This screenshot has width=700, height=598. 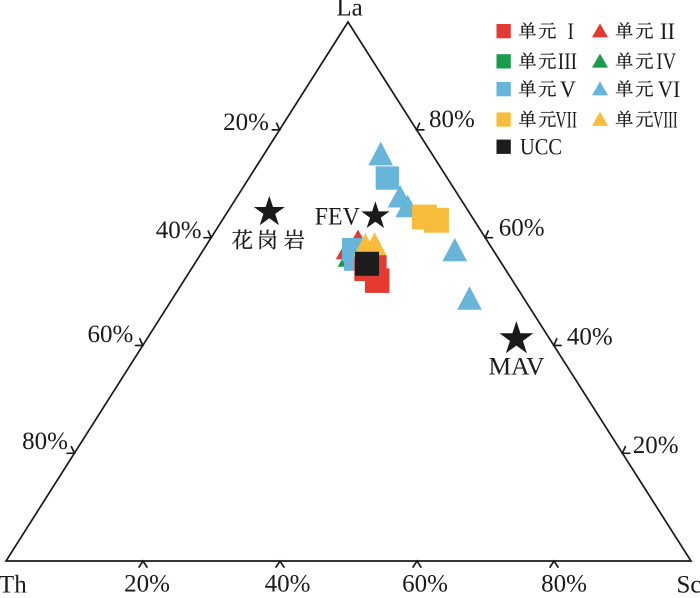 What do you see at coordinates (688, 582) in the screenshot?
I see `svg-text: Sc` at bounding box center [688, 582].